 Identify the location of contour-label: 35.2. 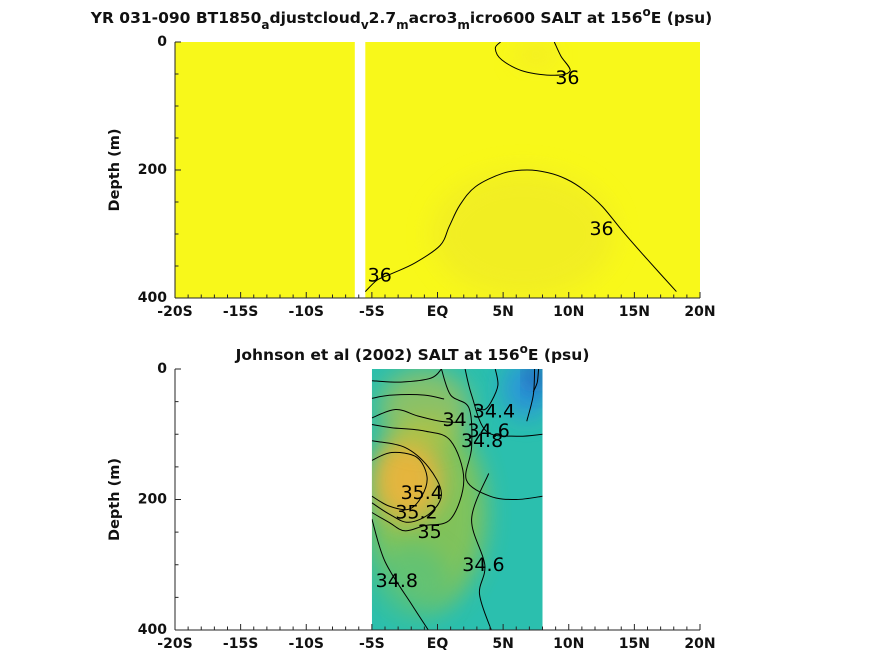
(416, 513).